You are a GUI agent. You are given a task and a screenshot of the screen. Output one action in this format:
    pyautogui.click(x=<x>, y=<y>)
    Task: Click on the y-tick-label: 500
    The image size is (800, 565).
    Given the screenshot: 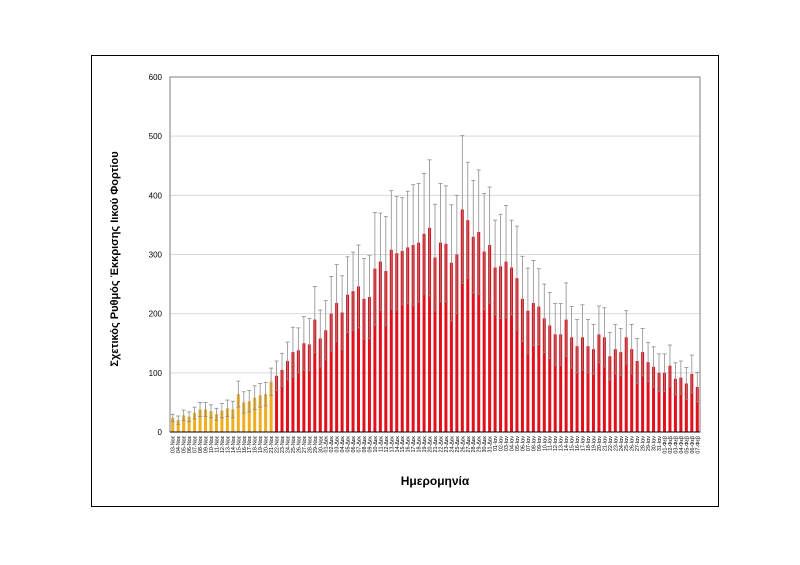 What is the action you would take?
    pyautogui.click(x=156, y=136)
    